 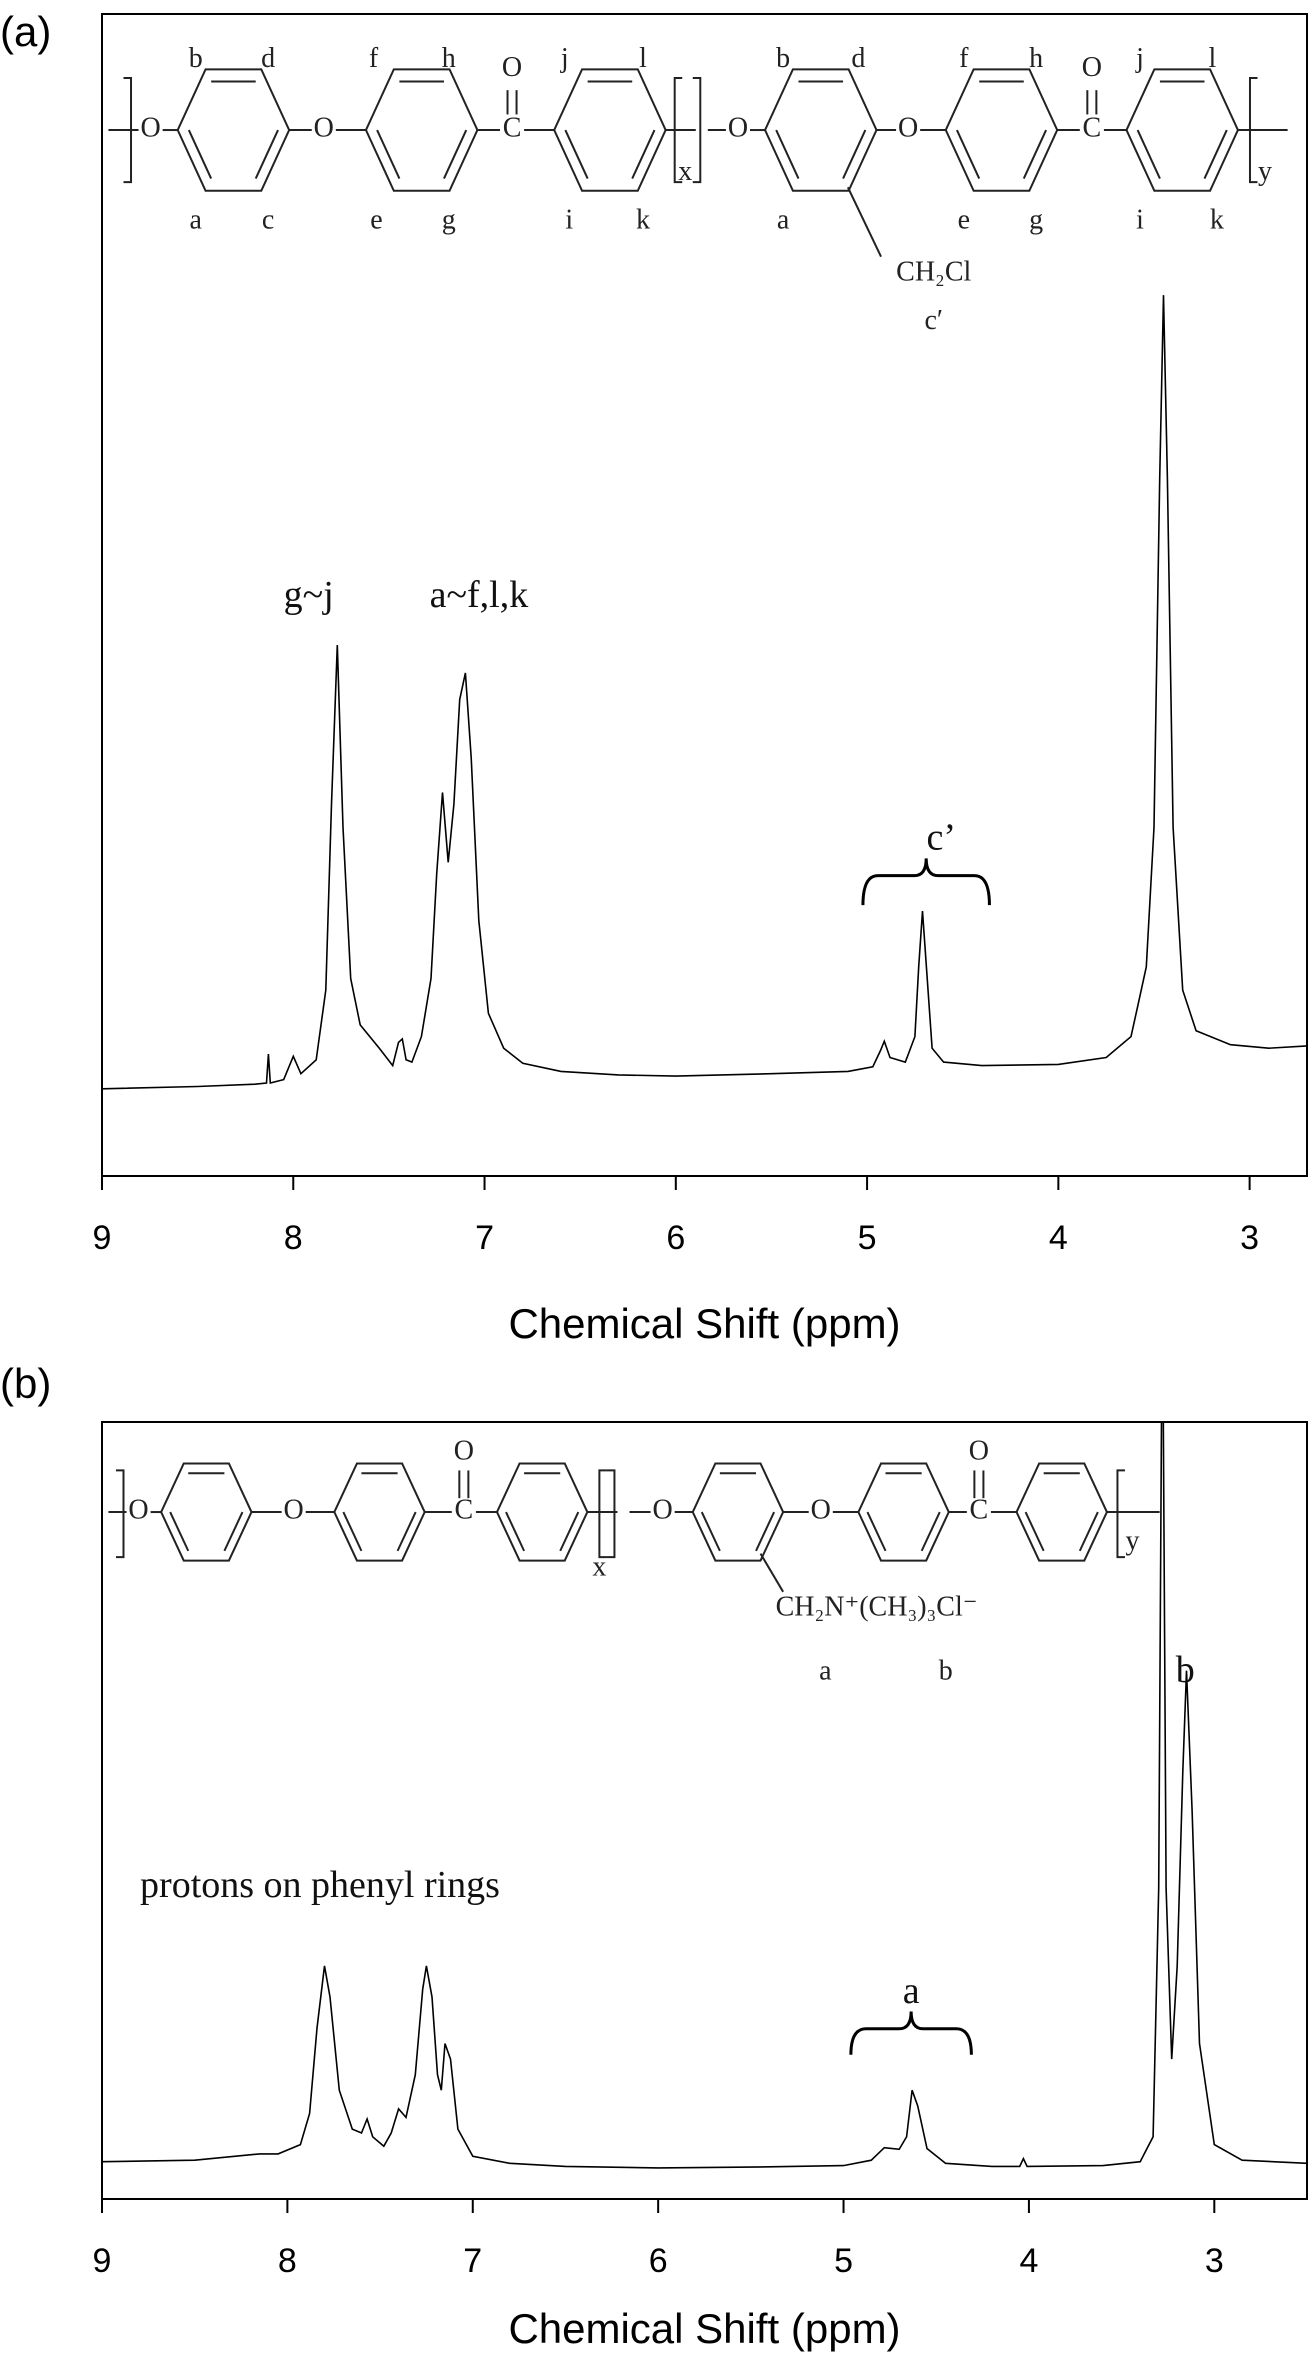 What do you see at coordinates (675, 1238) in the screenshot?
I see `x-tick-label: 6` at bounding box center [675, 1238].